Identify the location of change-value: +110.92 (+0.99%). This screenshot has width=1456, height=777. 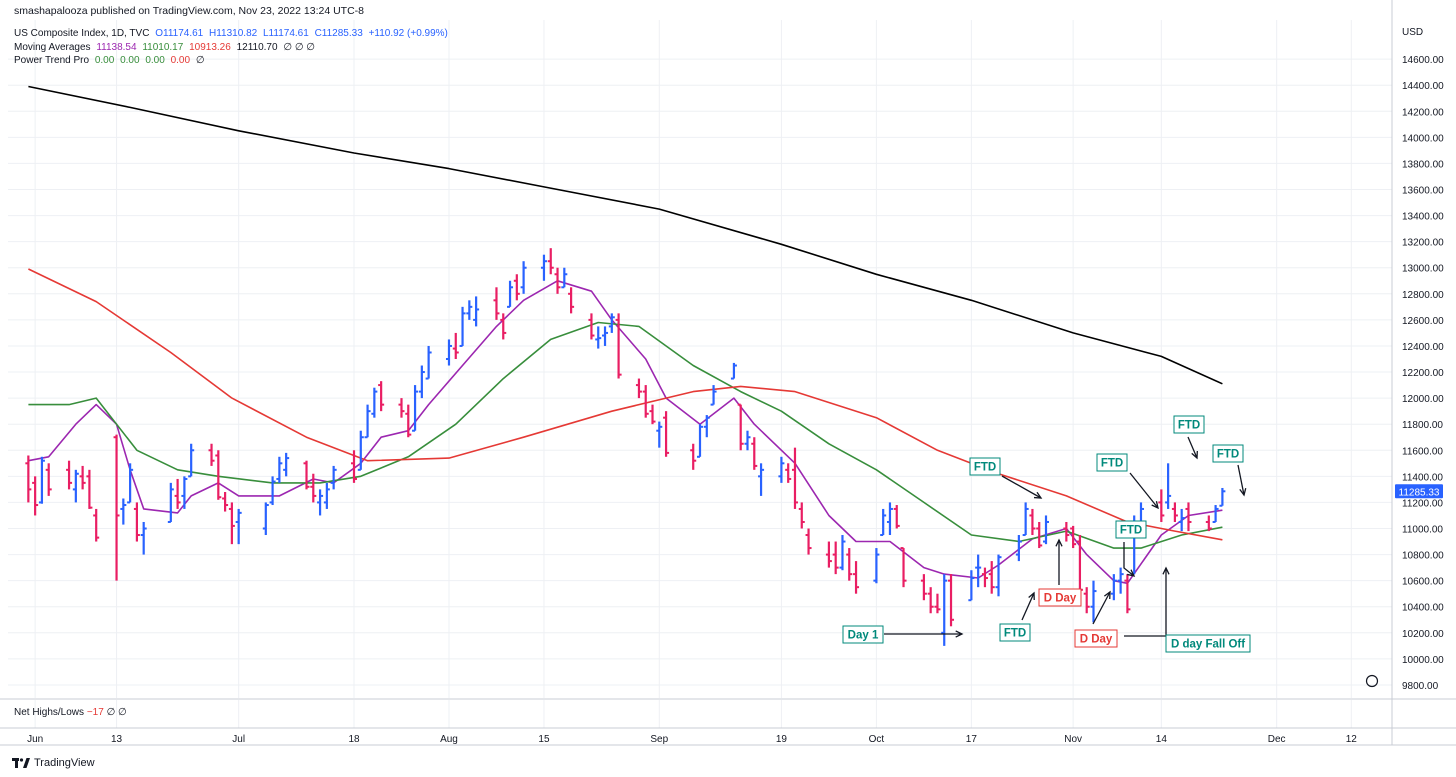
(408, 33).